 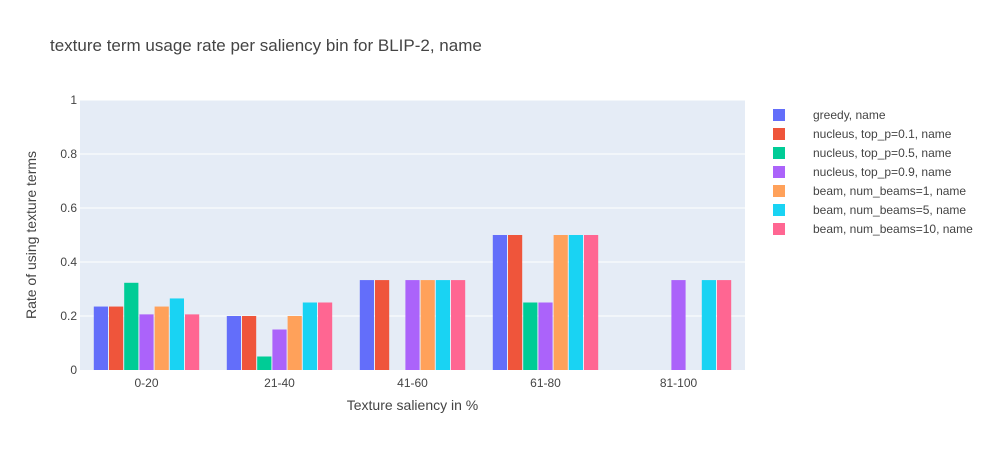 I want to click on legend-item: nucleus, top_p=0.5, name, so click(x=862, y=153).